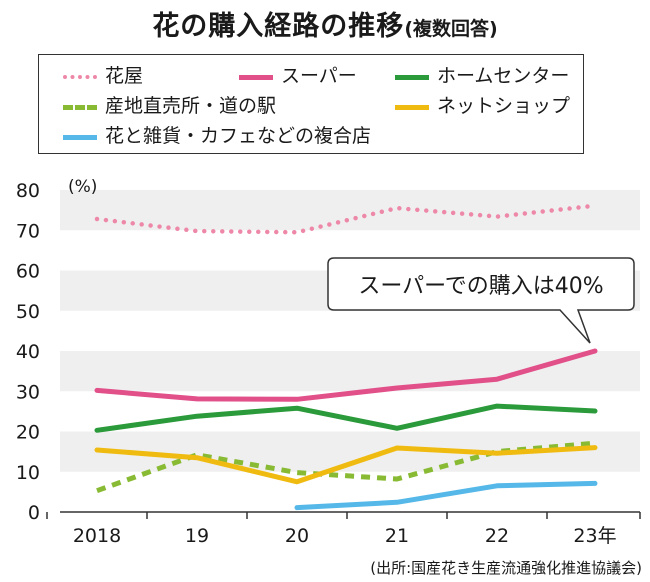 The height and width of the screenshot is (582, 650). I want to click on legend-swatch-sanchi, so click(80, 107).